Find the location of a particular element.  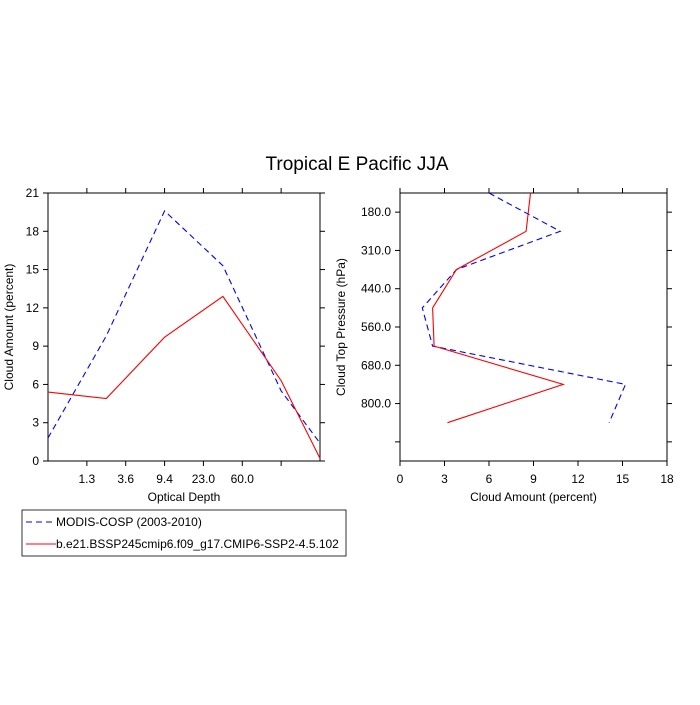

x-axis-title: Cloud Amount (percent) is located at coordinates (533, 497).